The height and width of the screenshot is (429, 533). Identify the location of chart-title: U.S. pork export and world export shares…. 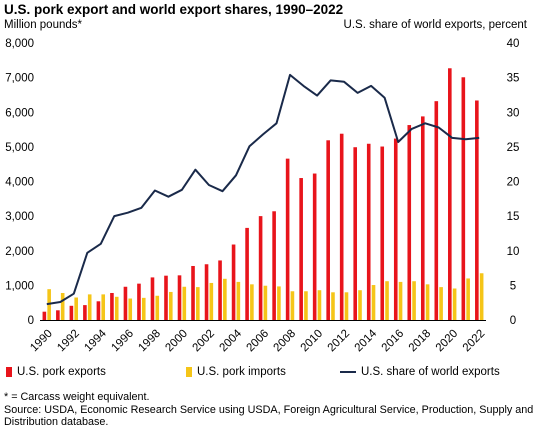
(174, 9).